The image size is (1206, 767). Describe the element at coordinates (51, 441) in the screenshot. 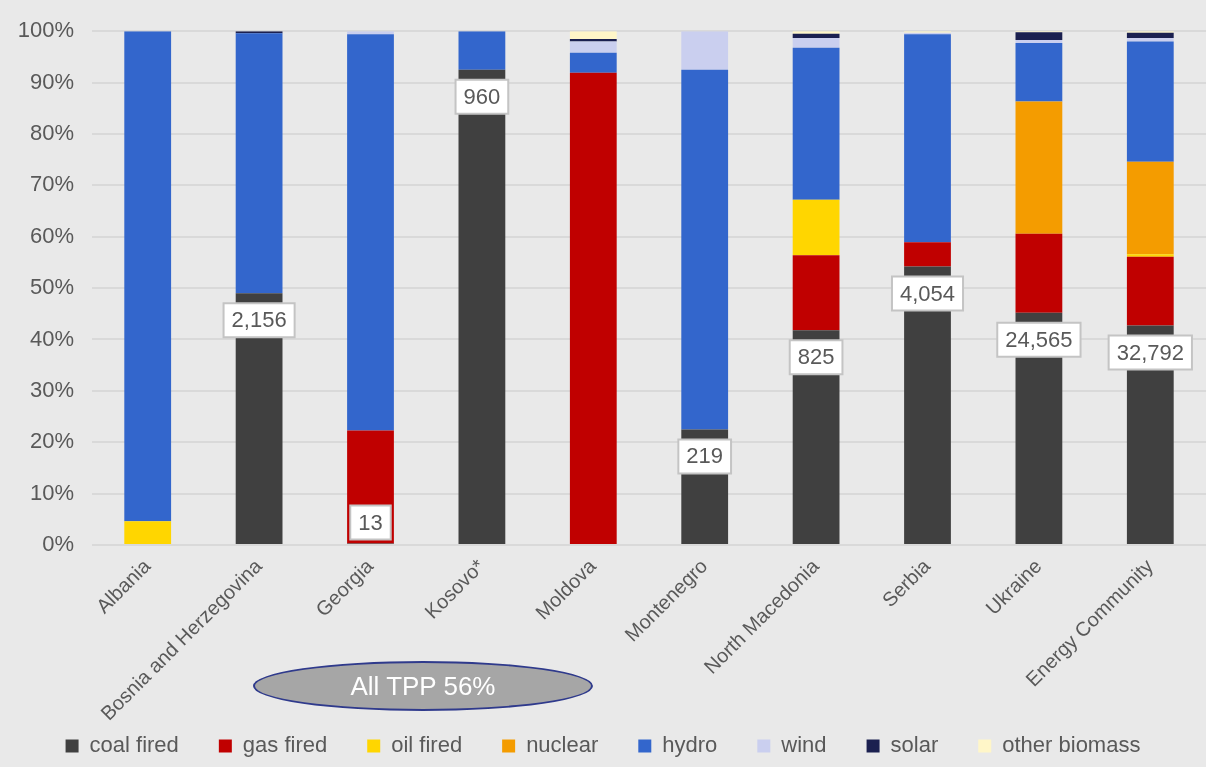

I see `y-tick-label: 20%` at that location.